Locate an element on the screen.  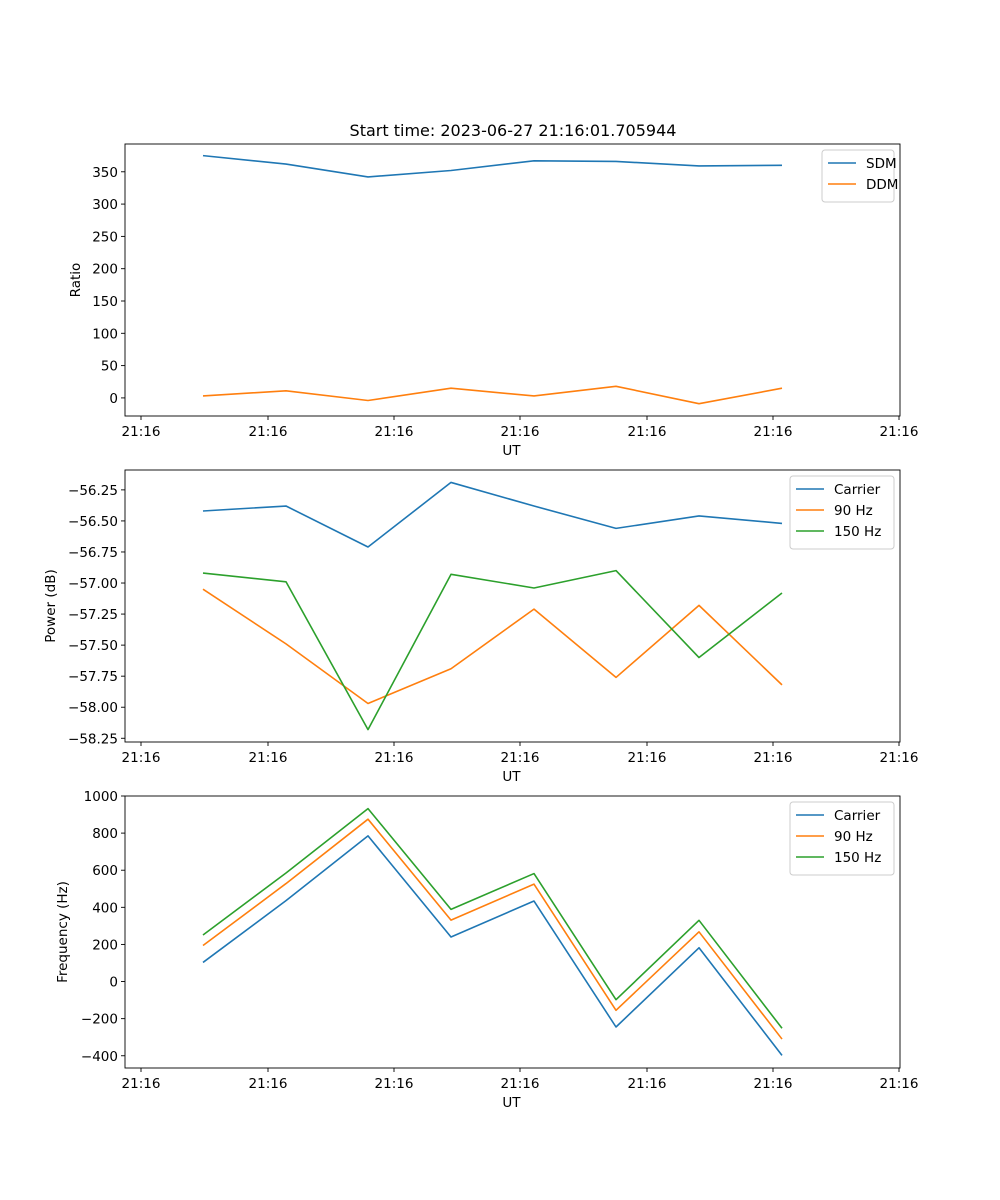
y-axis-label: Frequency (Hz) is located at coordinates (63, 932).